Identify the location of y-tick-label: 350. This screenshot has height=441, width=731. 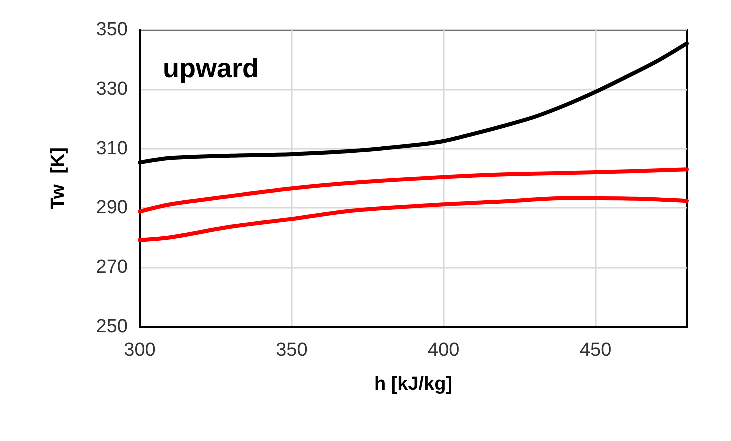
(112, 30).